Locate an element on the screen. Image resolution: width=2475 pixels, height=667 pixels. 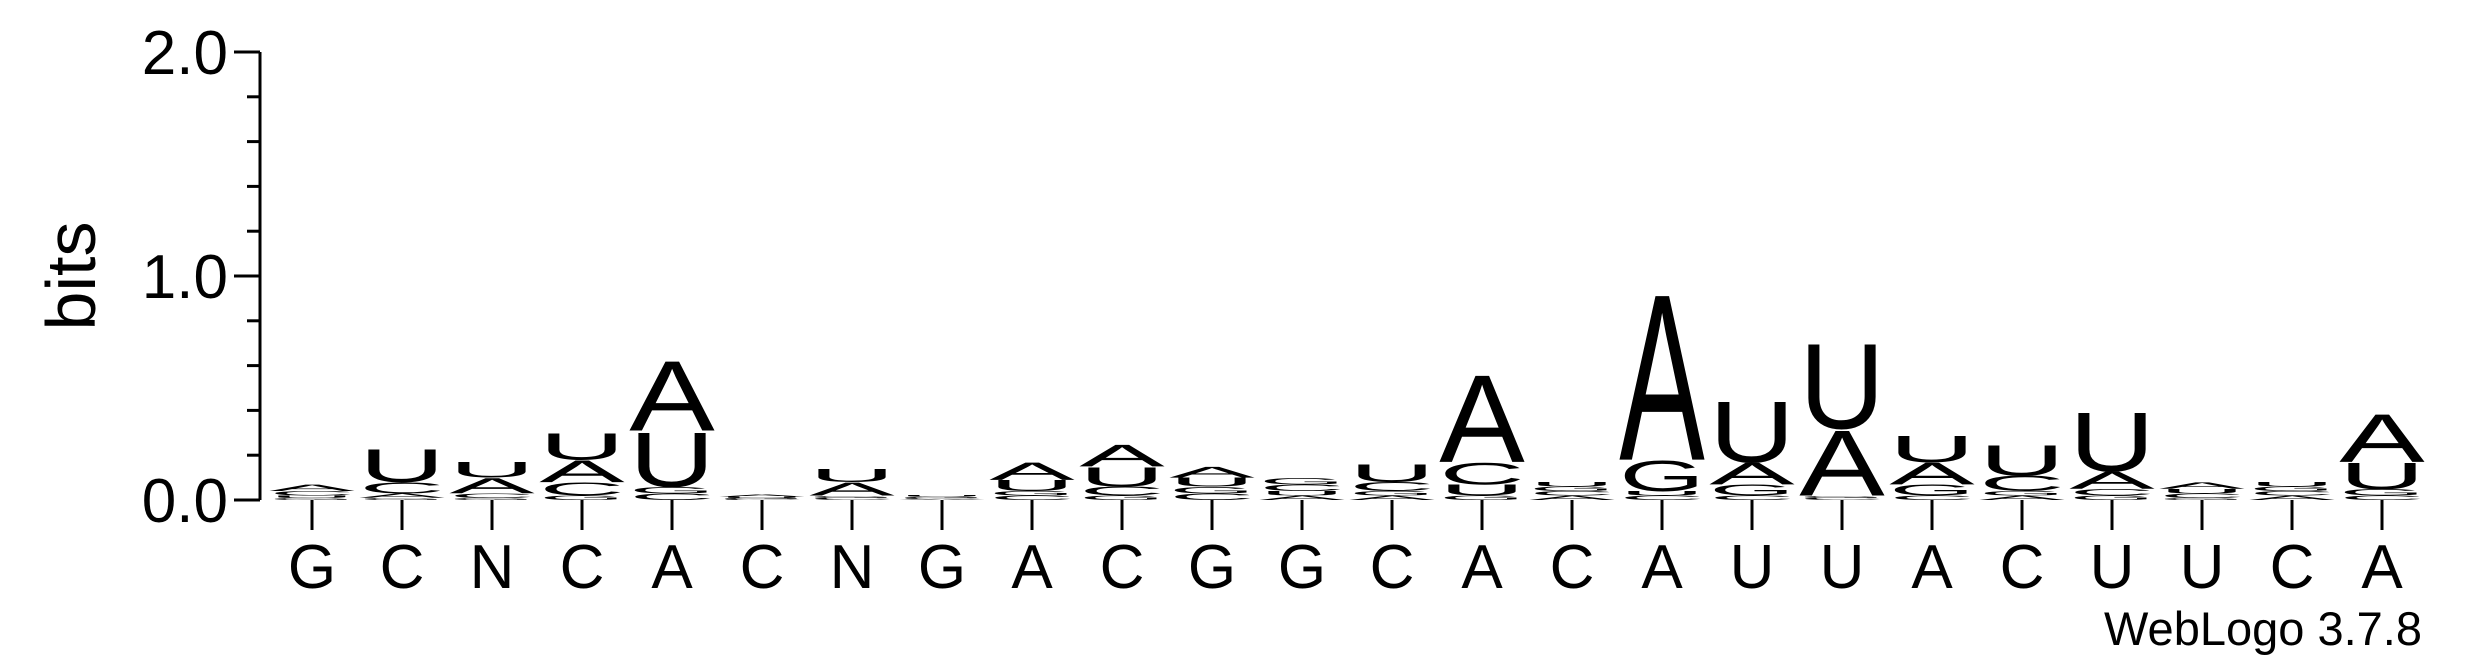
y-tick-label: 1.0 is located at coordinates (185, 277).